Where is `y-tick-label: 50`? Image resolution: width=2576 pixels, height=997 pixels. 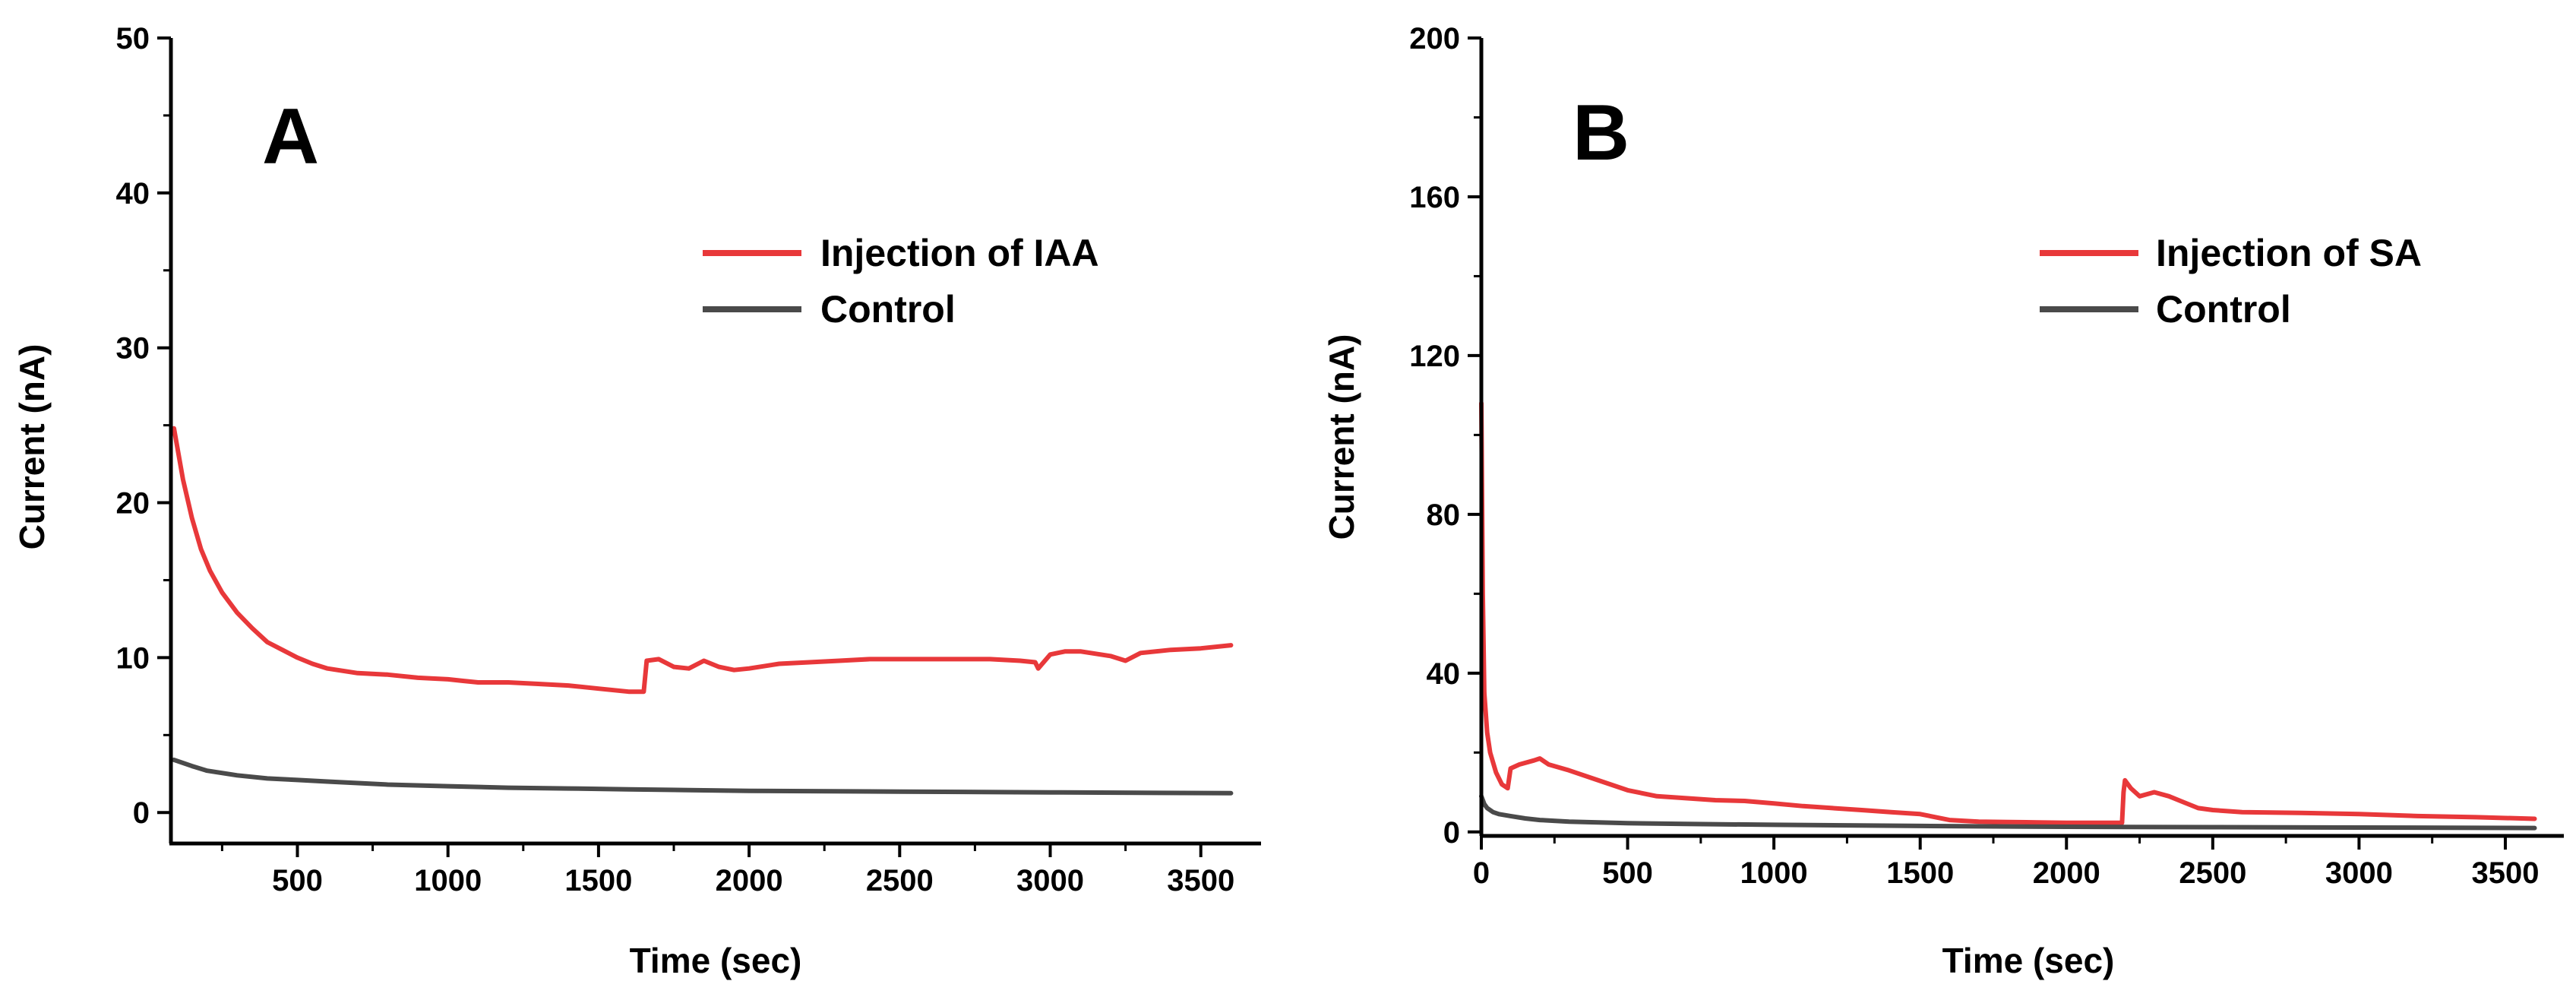
y-tick-label: 50 is located at coordinates (133, 38).